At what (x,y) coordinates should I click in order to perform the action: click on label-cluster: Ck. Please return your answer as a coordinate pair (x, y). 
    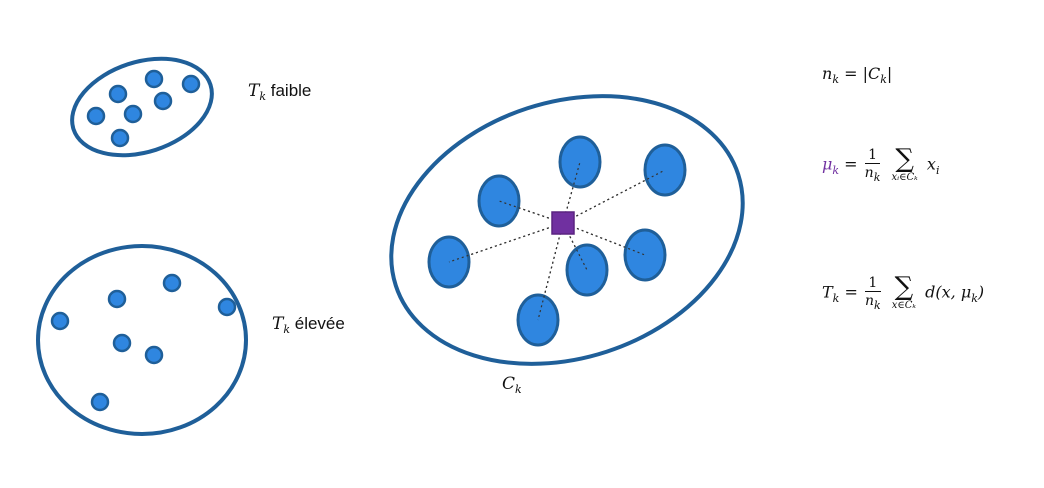
    Looking at the image, I should click on (512, 385).